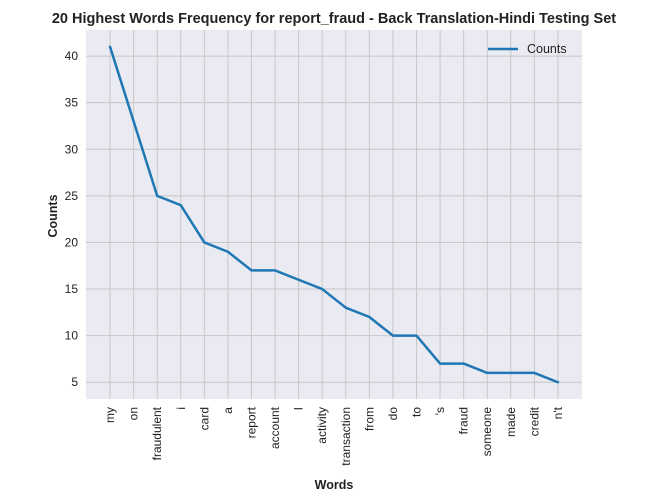 This screenshot has width=668, height=502. I want to click on x-tick-label-12: do, so click(393, 414).